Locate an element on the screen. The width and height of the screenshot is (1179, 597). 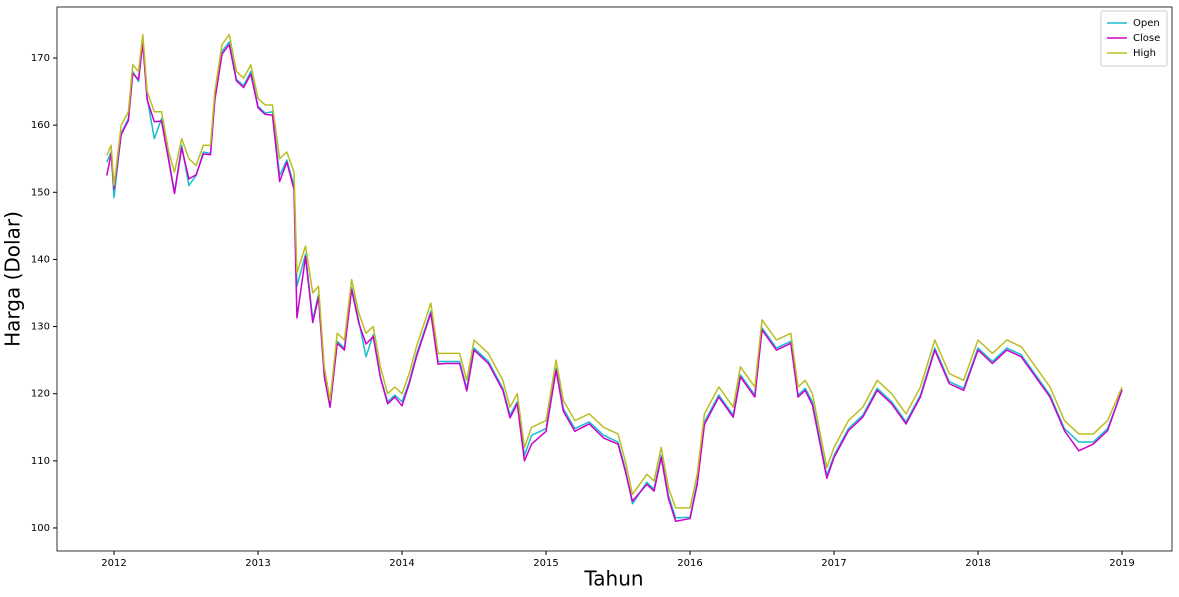
x-tick-label: 2018 is located at coordinates (977, 563).